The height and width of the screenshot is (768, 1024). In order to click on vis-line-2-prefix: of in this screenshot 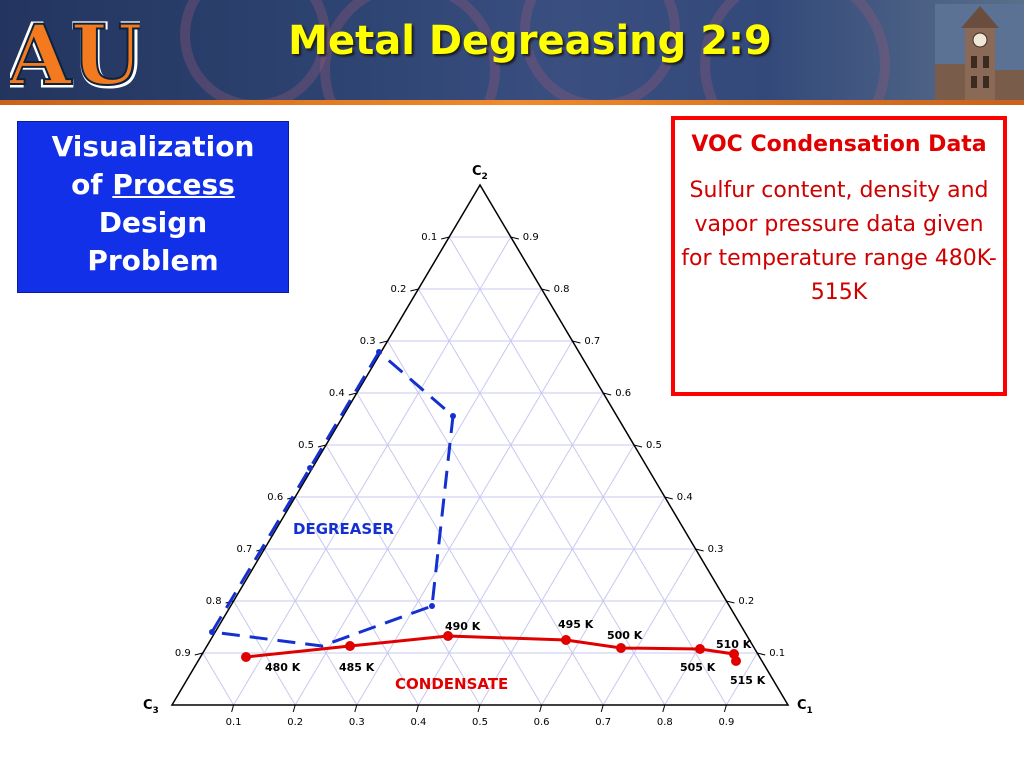, I will do `click(92, 184)`.